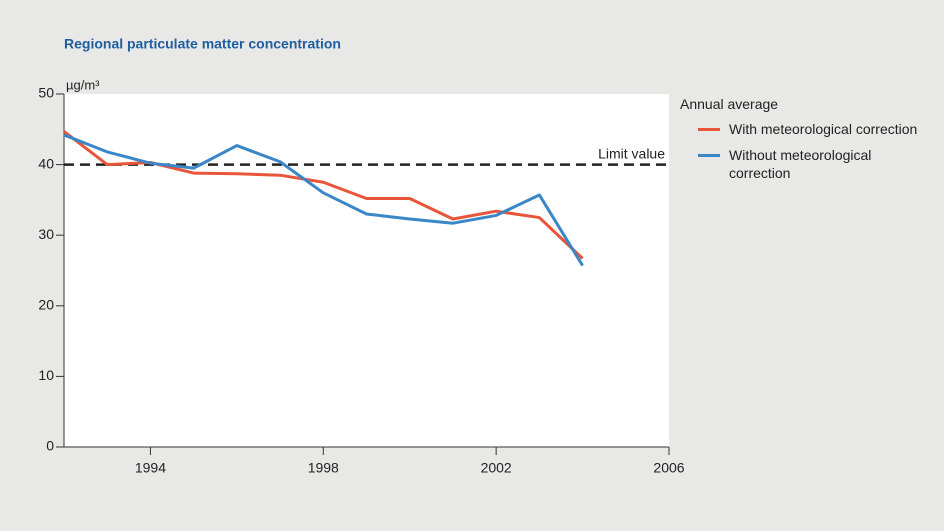 The height and width of the screenshot is (531, 944). Describe the element at coordinates (496, 468) in the screenshot. I see `x-tick-label: 2002` at that location.